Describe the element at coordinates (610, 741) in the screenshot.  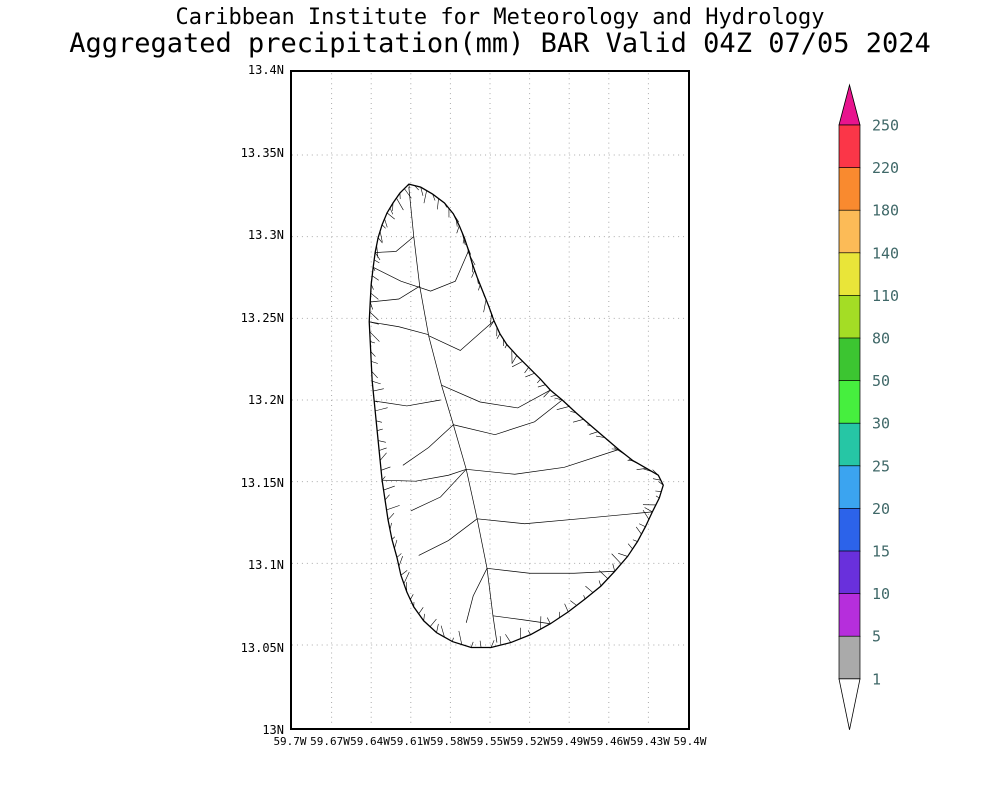
I see `x-tick-label: 59.46W` at that location.